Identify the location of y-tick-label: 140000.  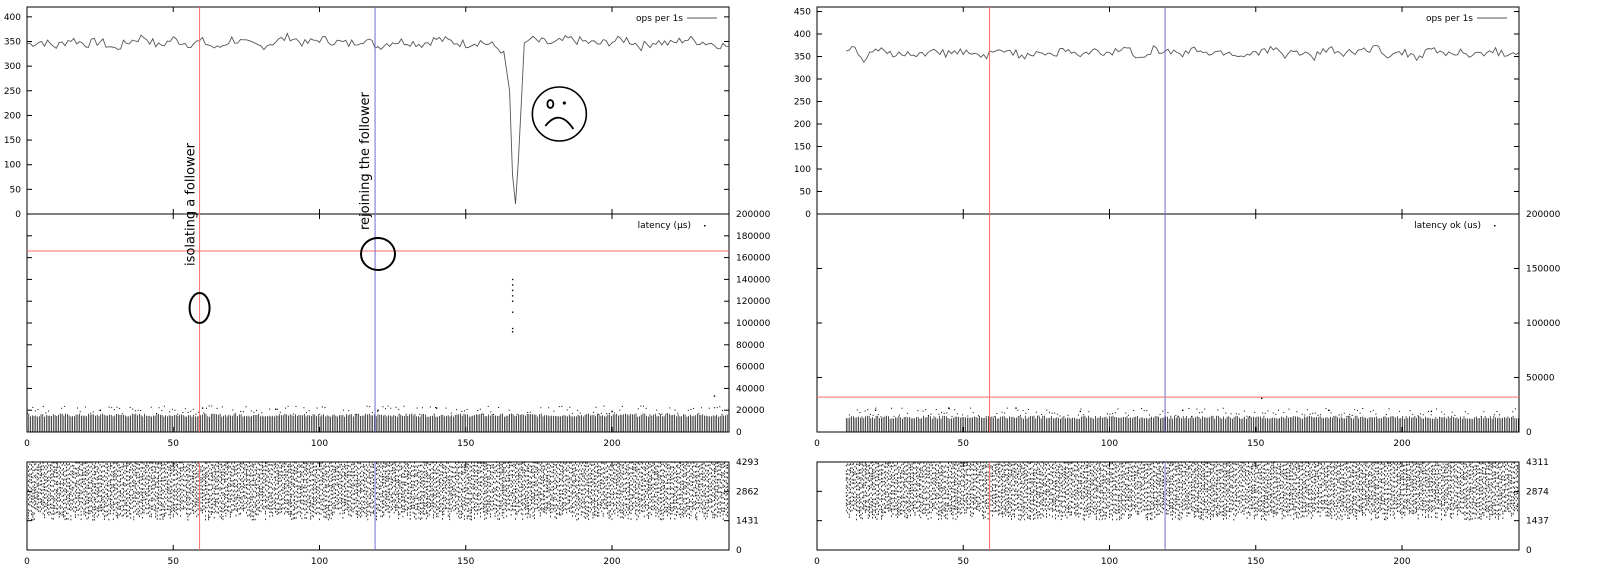
(753, 280).